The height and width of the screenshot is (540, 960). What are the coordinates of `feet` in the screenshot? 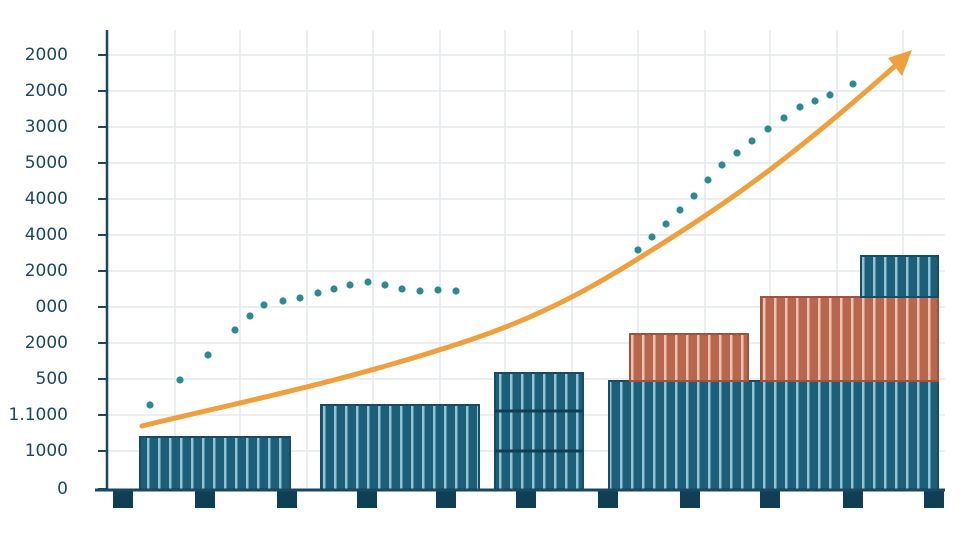 It's located at (528, 499).